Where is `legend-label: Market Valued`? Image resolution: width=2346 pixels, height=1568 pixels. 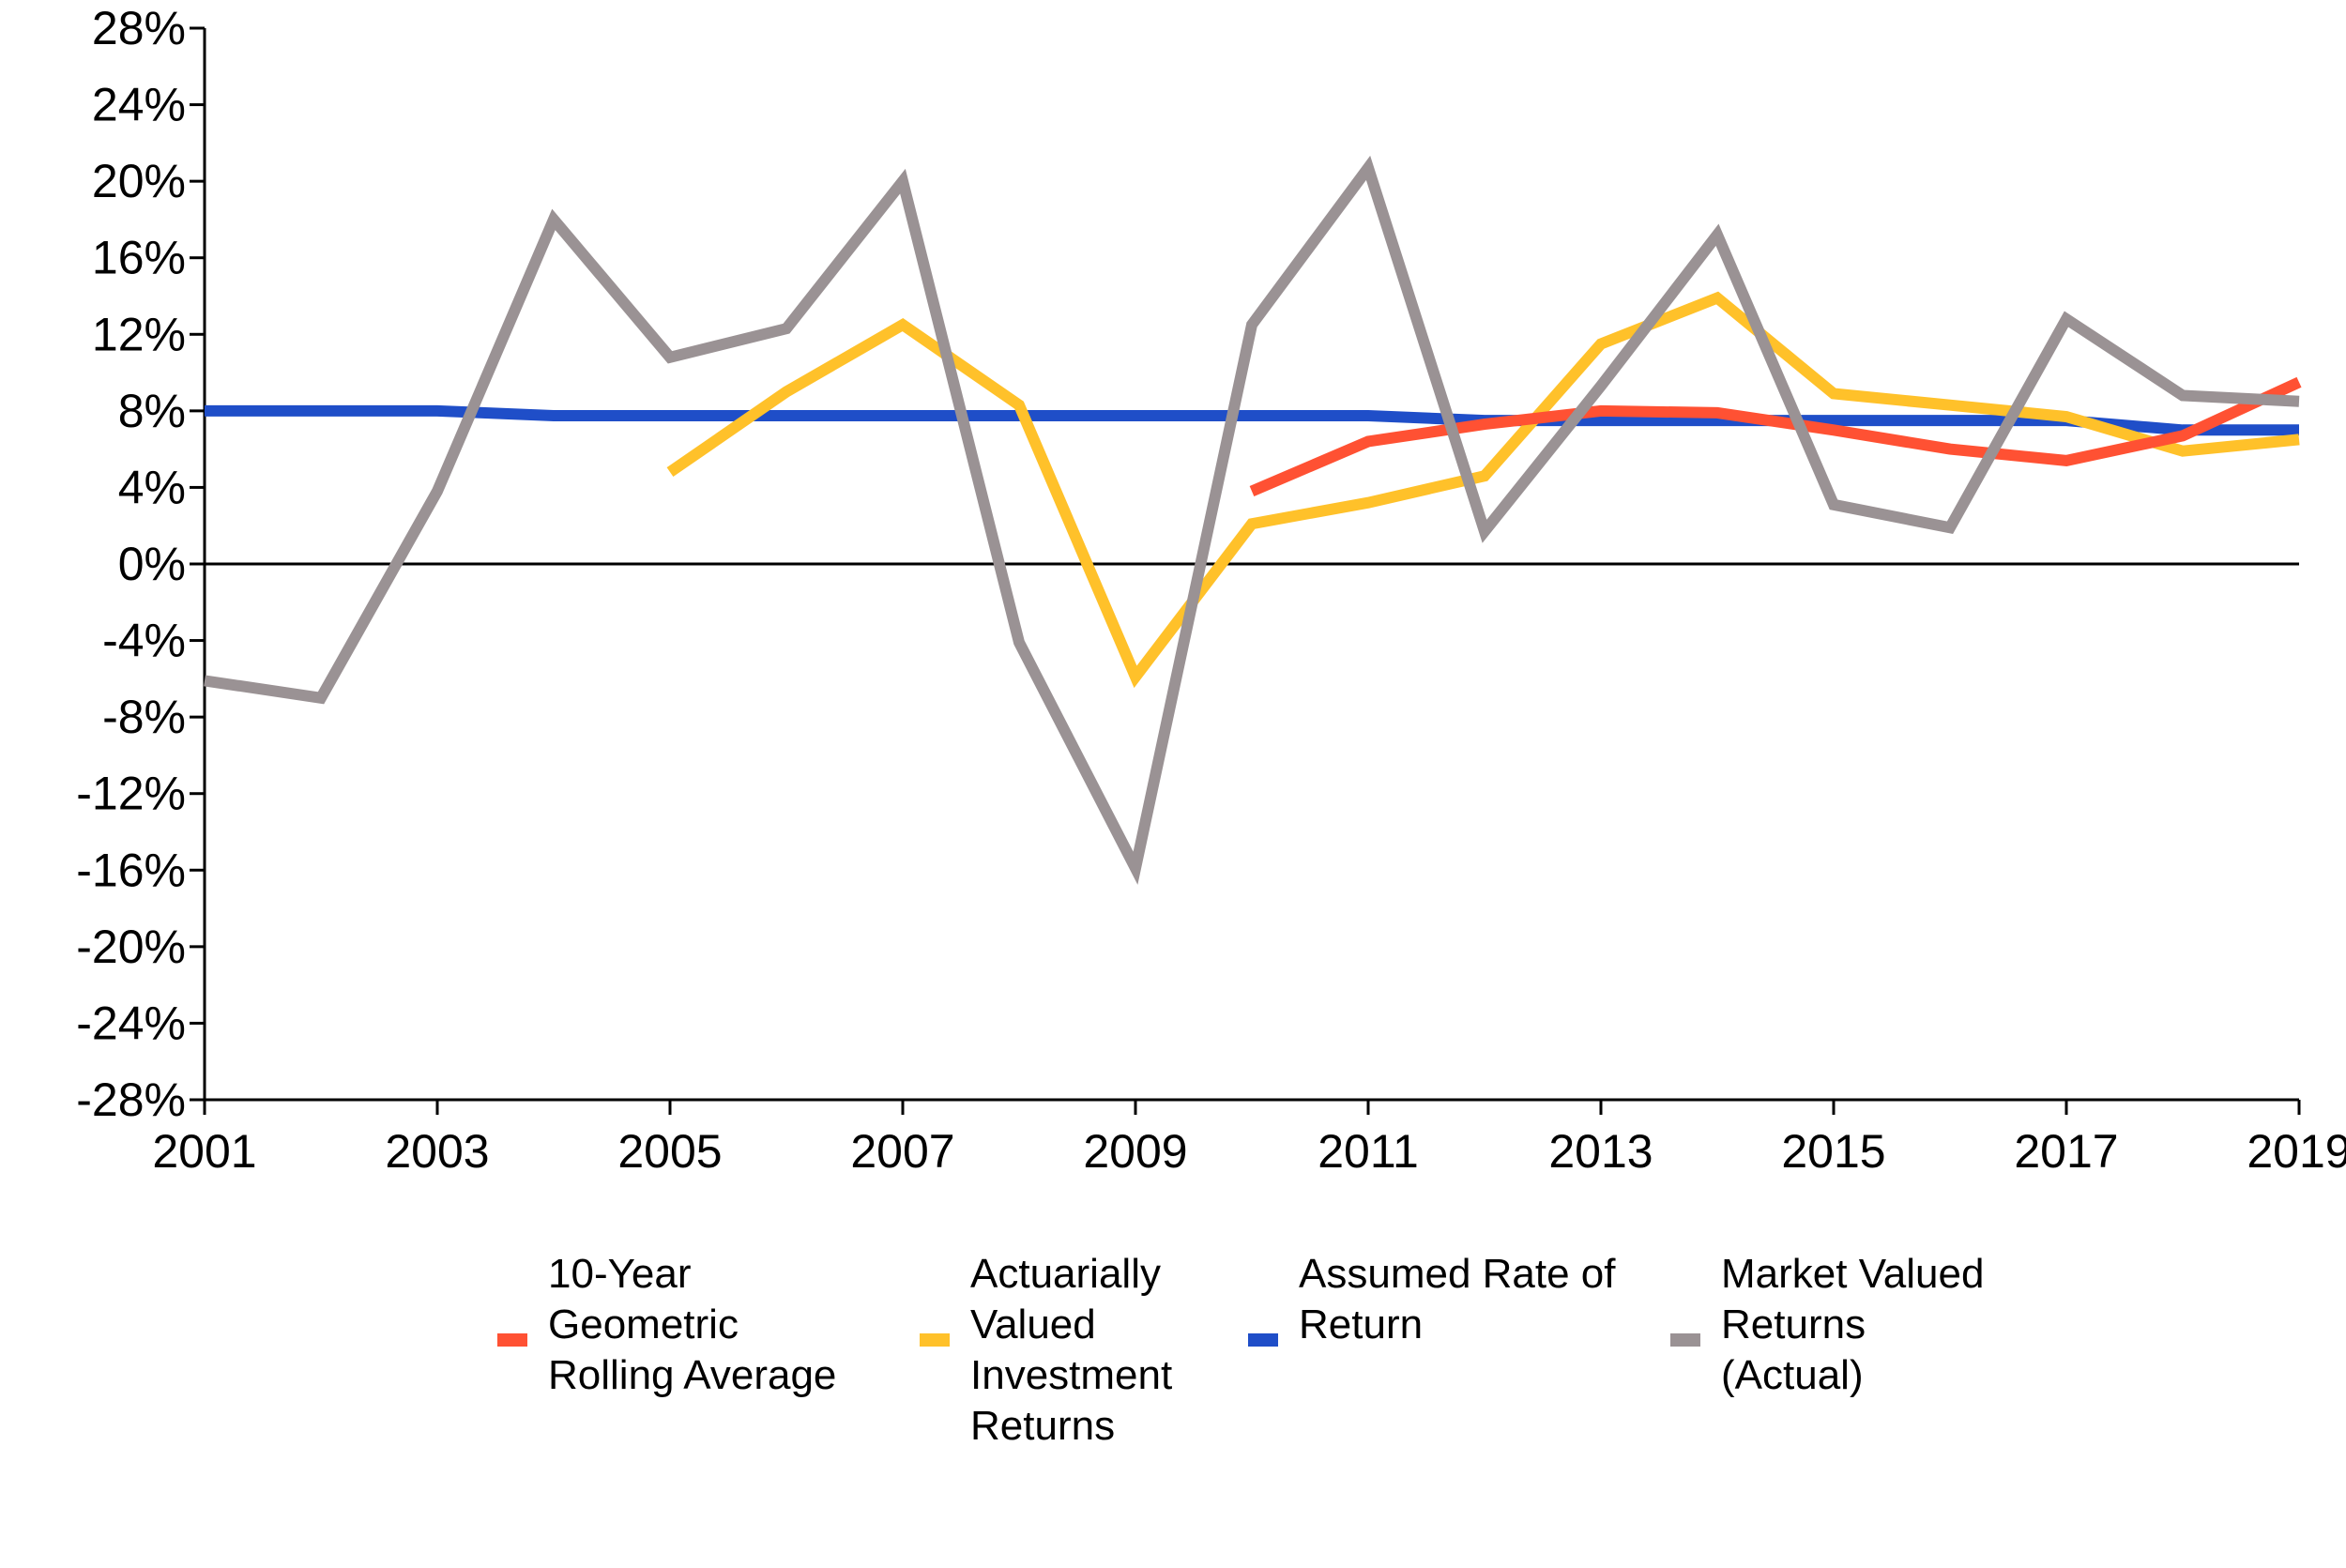
legend-label: Market Valued is located at coordinates (1853, 1274).